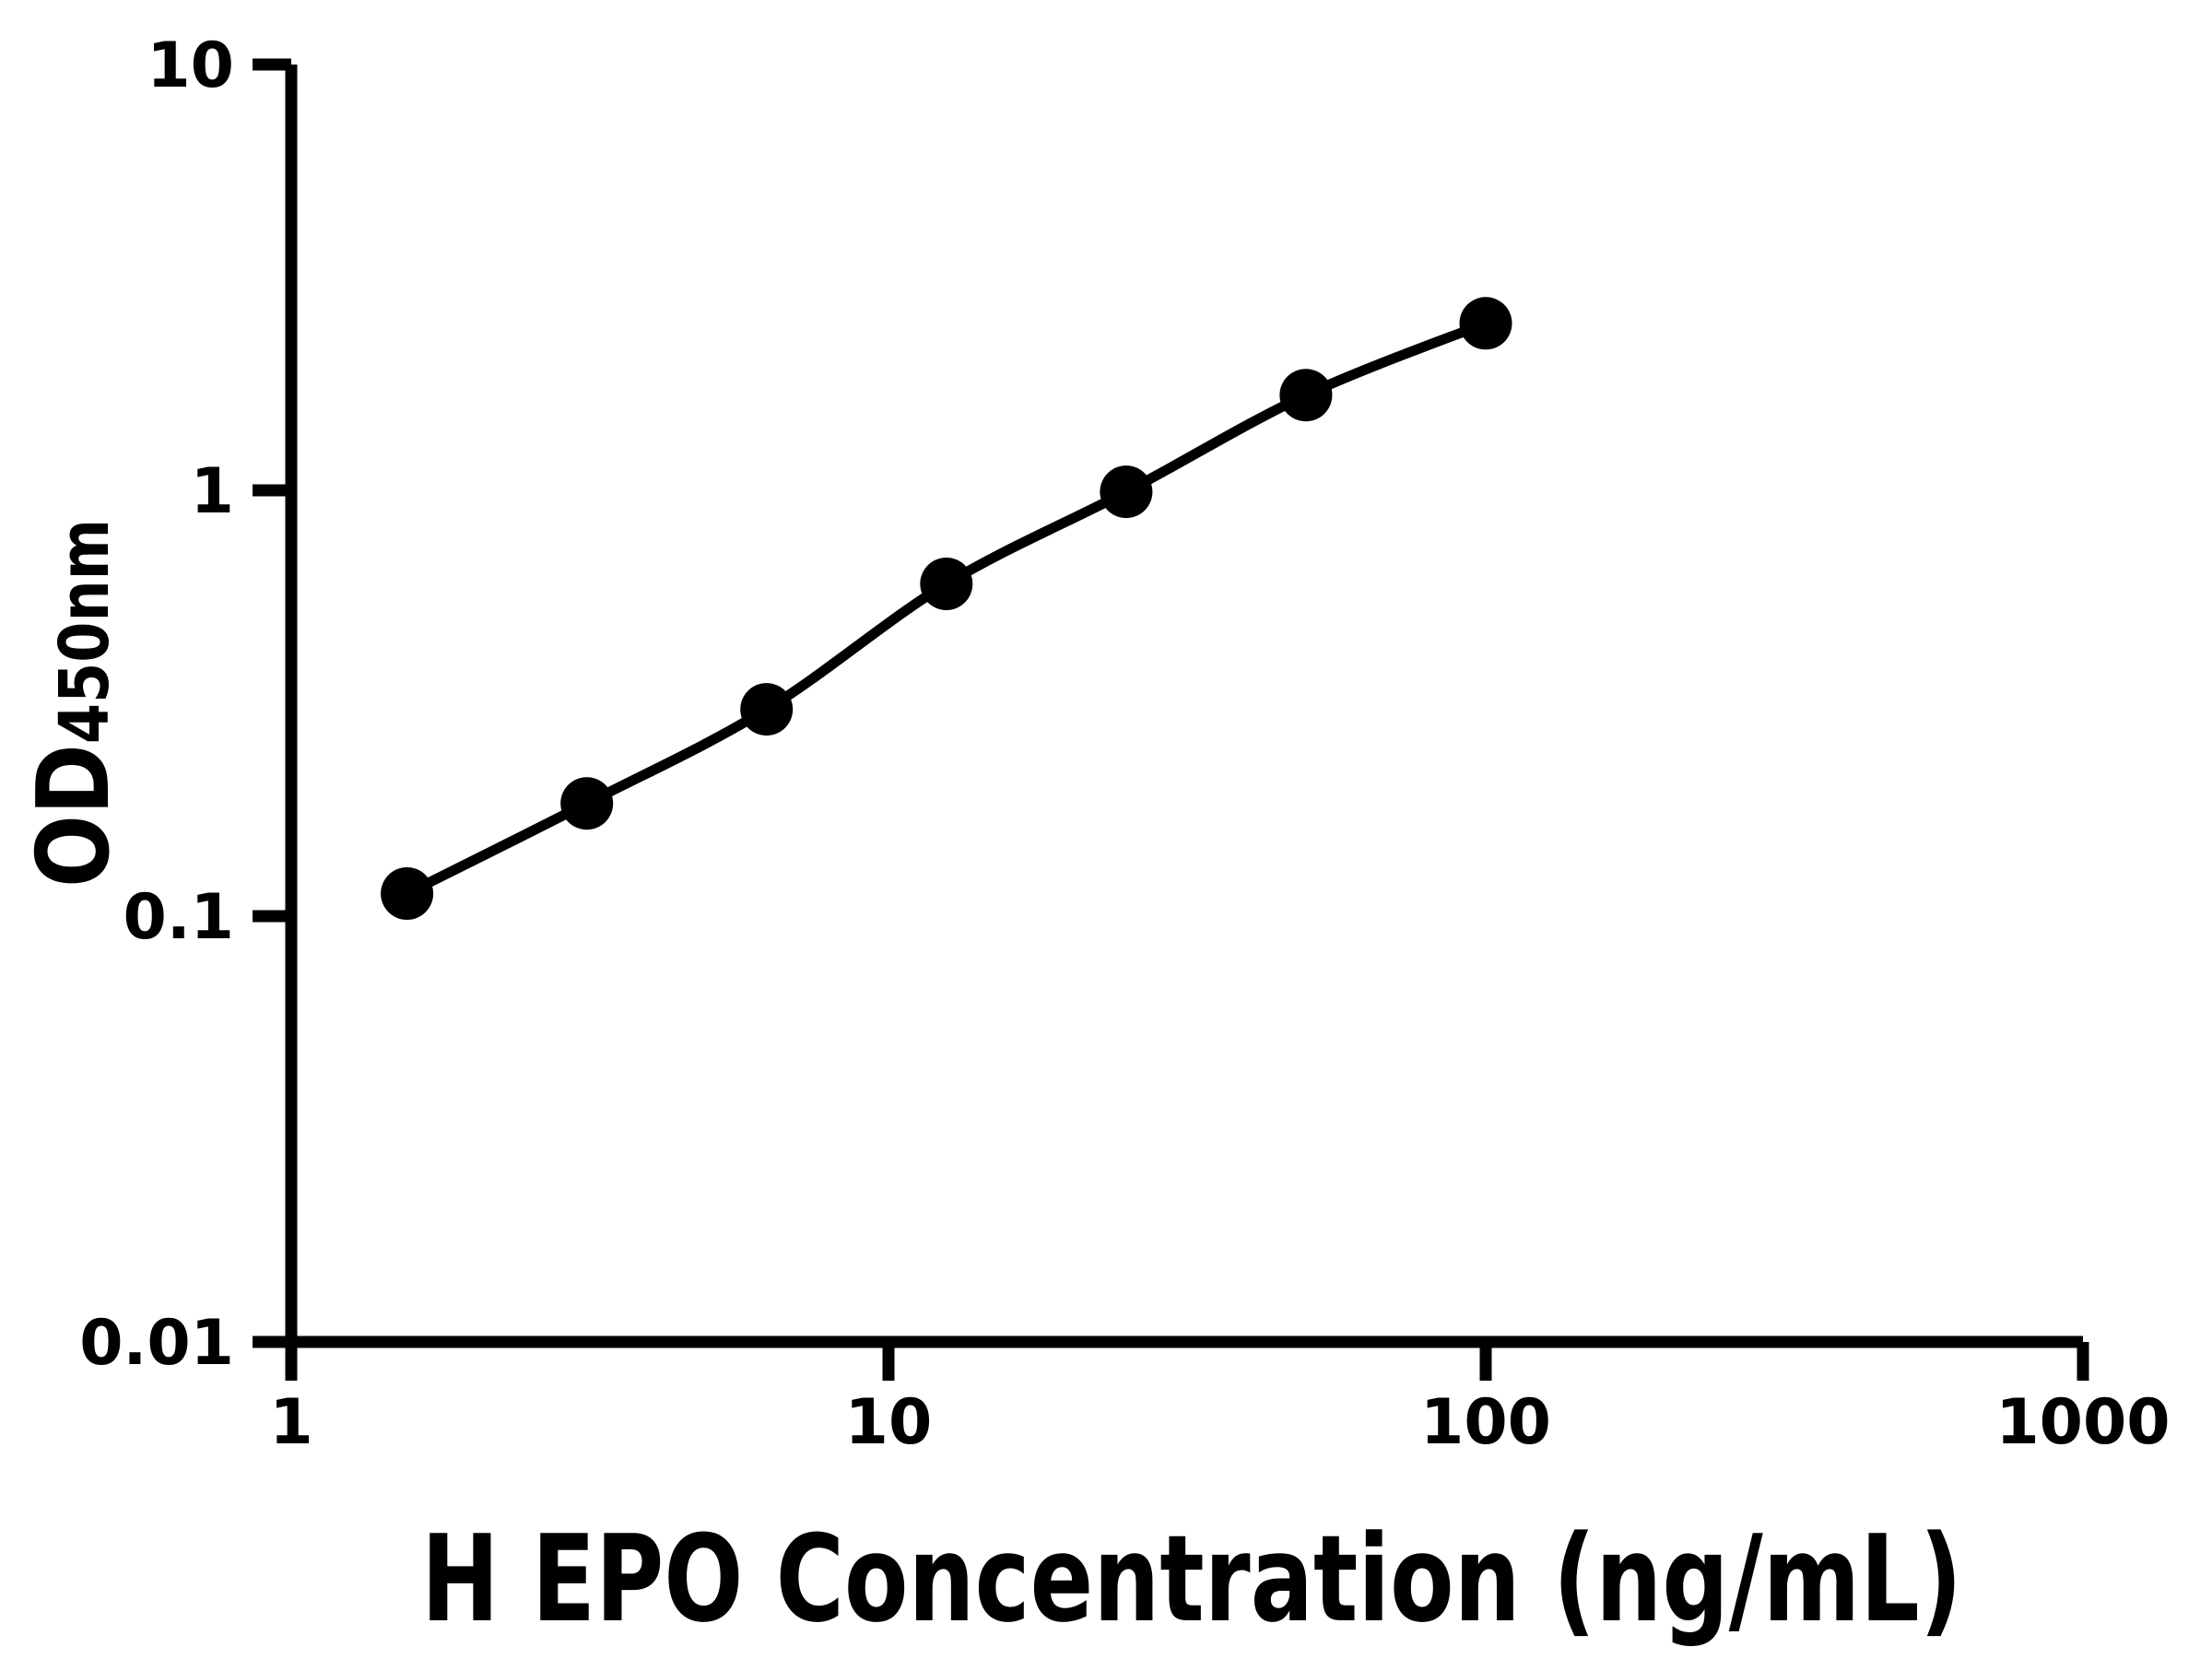 The height and width of the screenshot is (1659, 2212). What do you see at coordinates (2082, 1422) in the screenshot?
I see `x-tick-label: 1000` at bounding box center [2082, 1422].